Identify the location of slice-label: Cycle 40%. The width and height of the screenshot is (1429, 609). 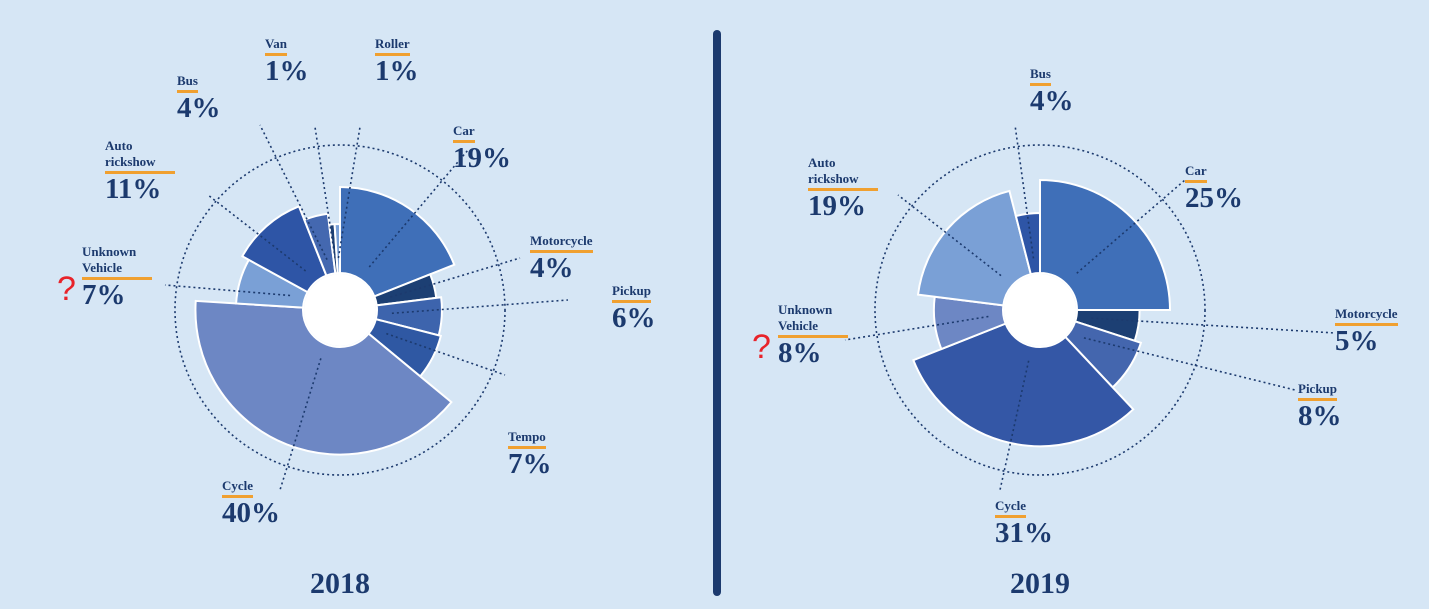
(251, 502).